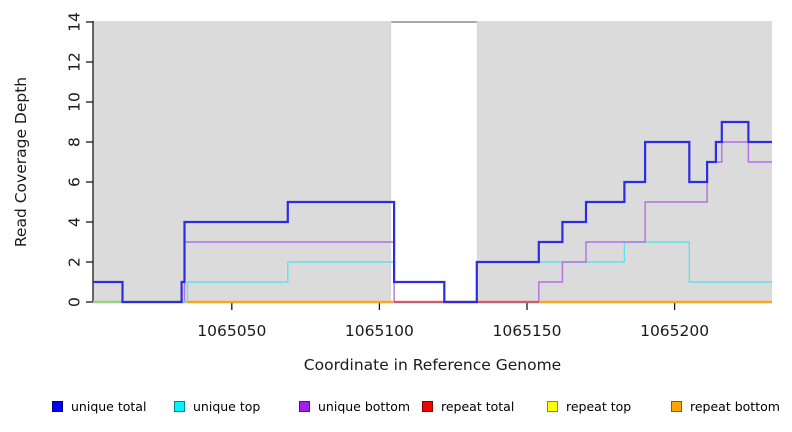  Describe the element at coordinates (75, 182) in the screenshot. I see `y-tick-label: 6` at that location.